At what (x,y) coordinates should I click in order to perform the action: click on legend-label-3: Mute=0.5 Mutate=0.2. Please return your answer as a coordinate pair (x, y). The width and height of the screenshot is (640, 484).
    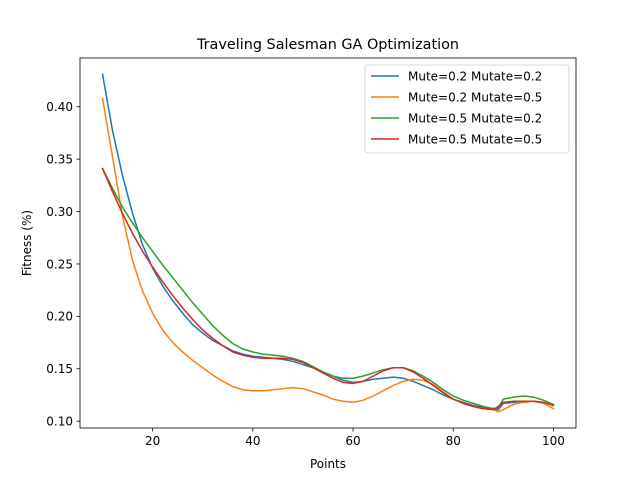
    Looking at the image, I should click on (475, 118).